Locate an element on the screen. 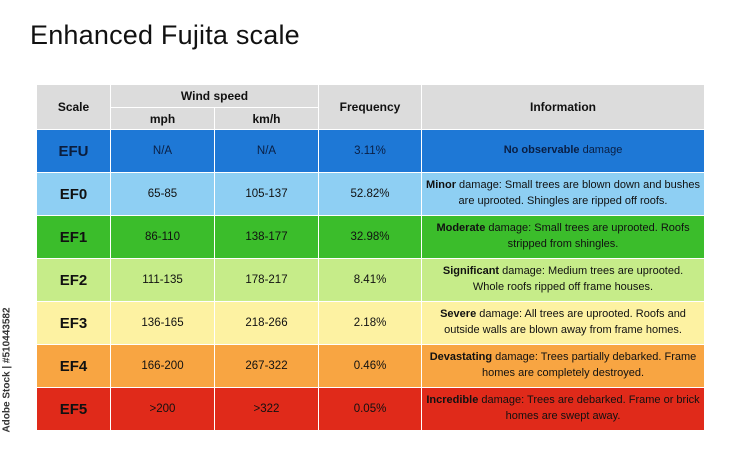 The width and height of the screenshot is (740, 450). frequency-cell: 8.41% is located at coordinates (370, 280).